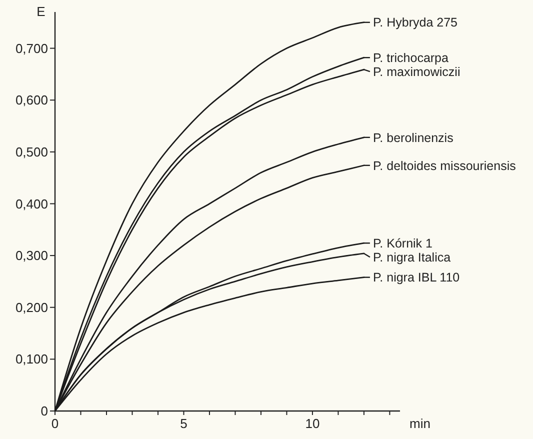  I want to click on legend-label: P. berolinenzis, so click(413, 137).